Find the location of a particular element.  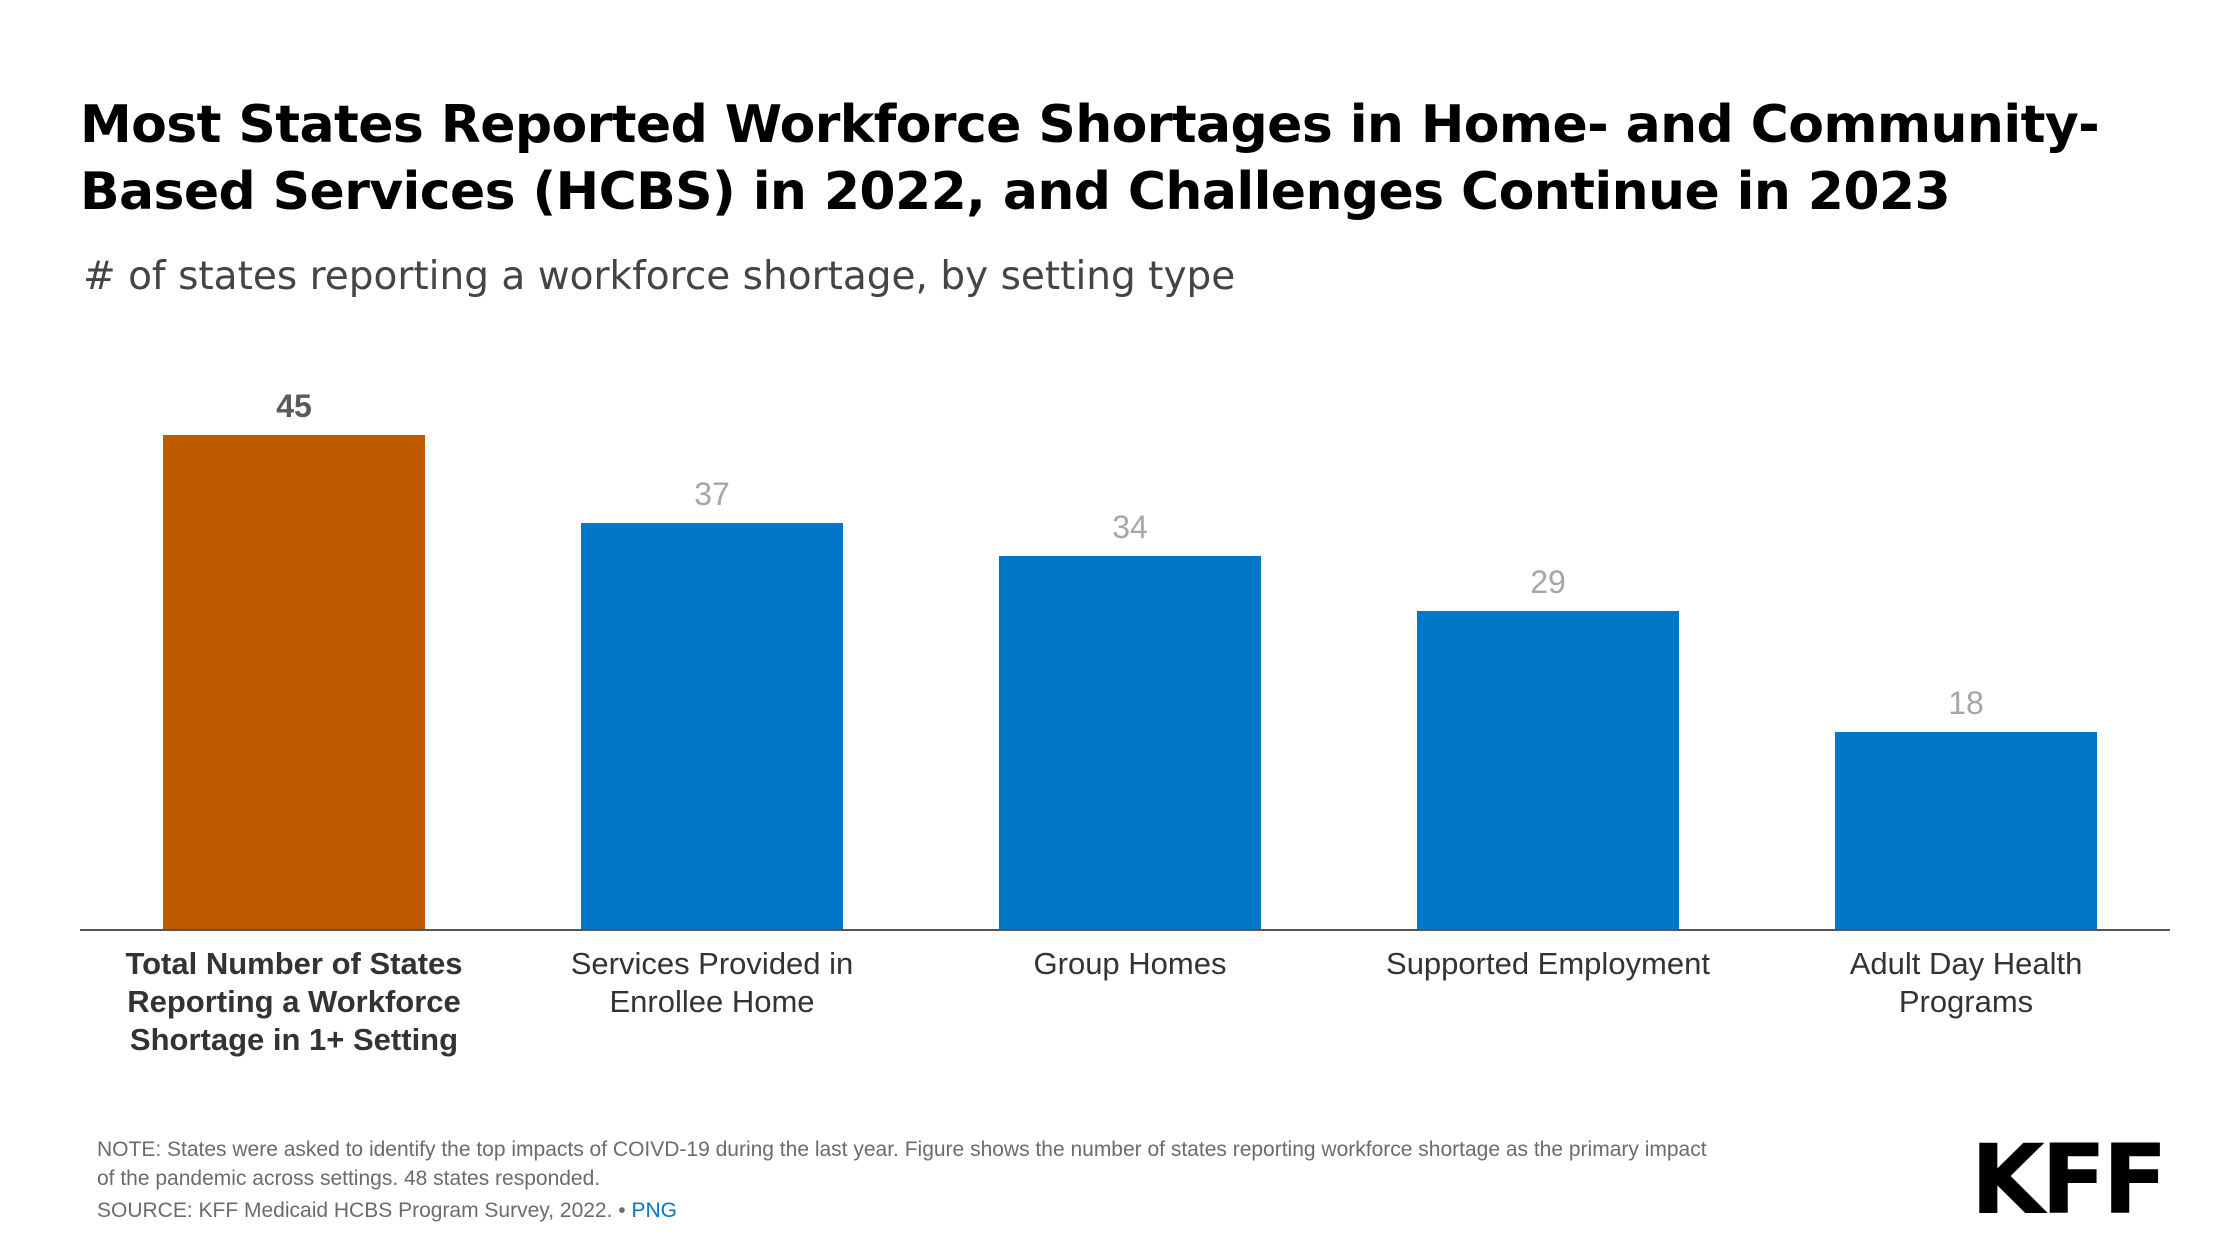

category-label-line: Programs is located at coordinates (1966, 1001).